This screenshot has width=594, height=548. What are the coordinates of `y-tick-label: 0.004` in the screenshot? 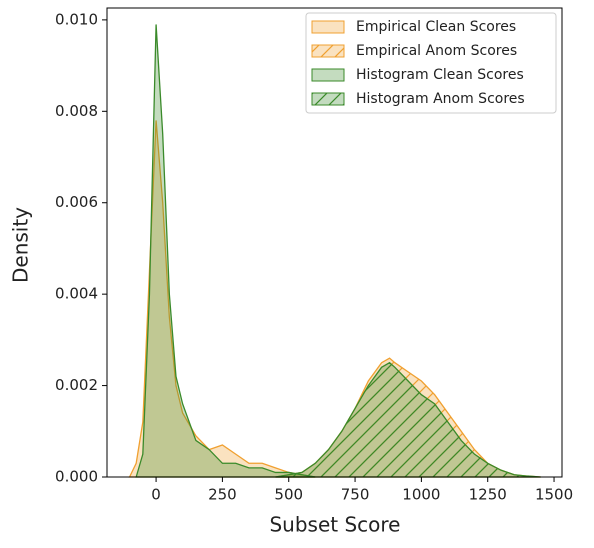 It's located at (76, 294).